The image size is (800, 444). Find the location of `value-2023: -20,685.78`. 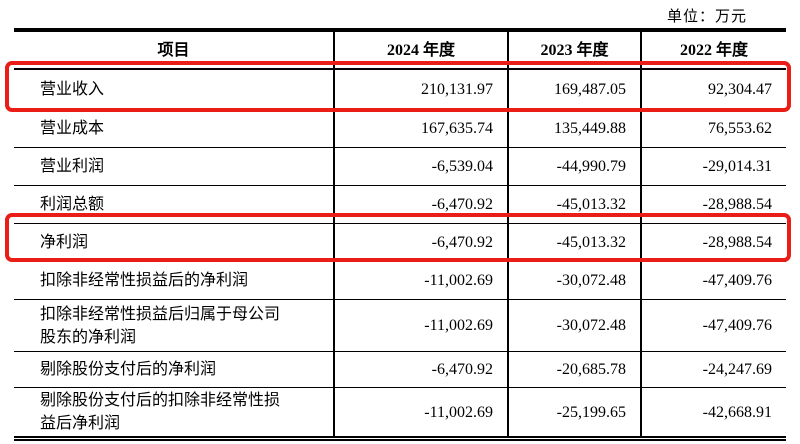

value-2023: -20,685.78 is located at coordinates (573, 369).